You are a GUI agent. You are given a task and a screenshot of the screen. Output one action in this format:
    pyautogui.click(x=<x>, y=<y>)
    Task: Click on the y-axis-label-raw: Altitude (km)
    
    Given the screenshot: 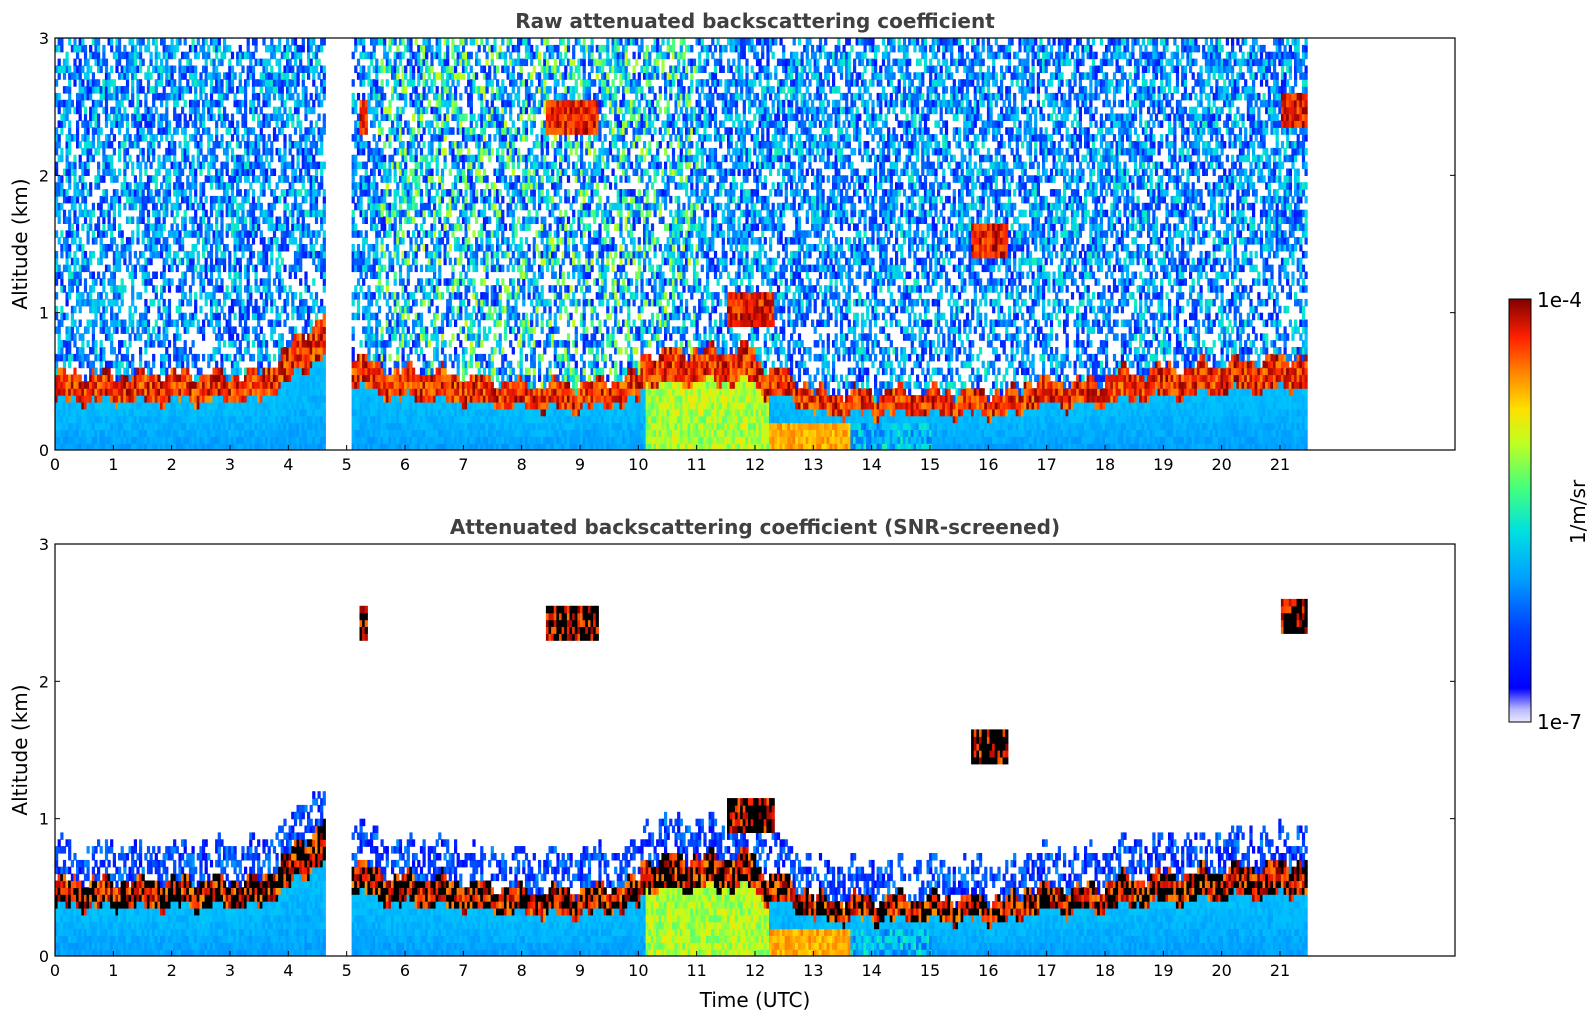 What is the action you would take?
    pyautogui.click(x=20, y=243)
    